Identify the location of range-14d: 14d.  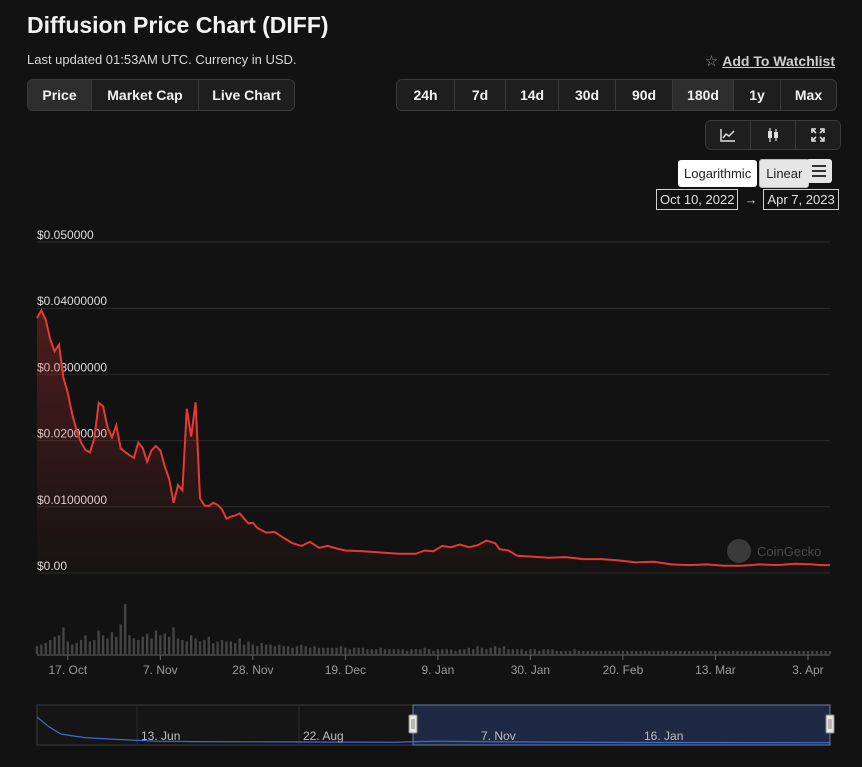
(532, 95).